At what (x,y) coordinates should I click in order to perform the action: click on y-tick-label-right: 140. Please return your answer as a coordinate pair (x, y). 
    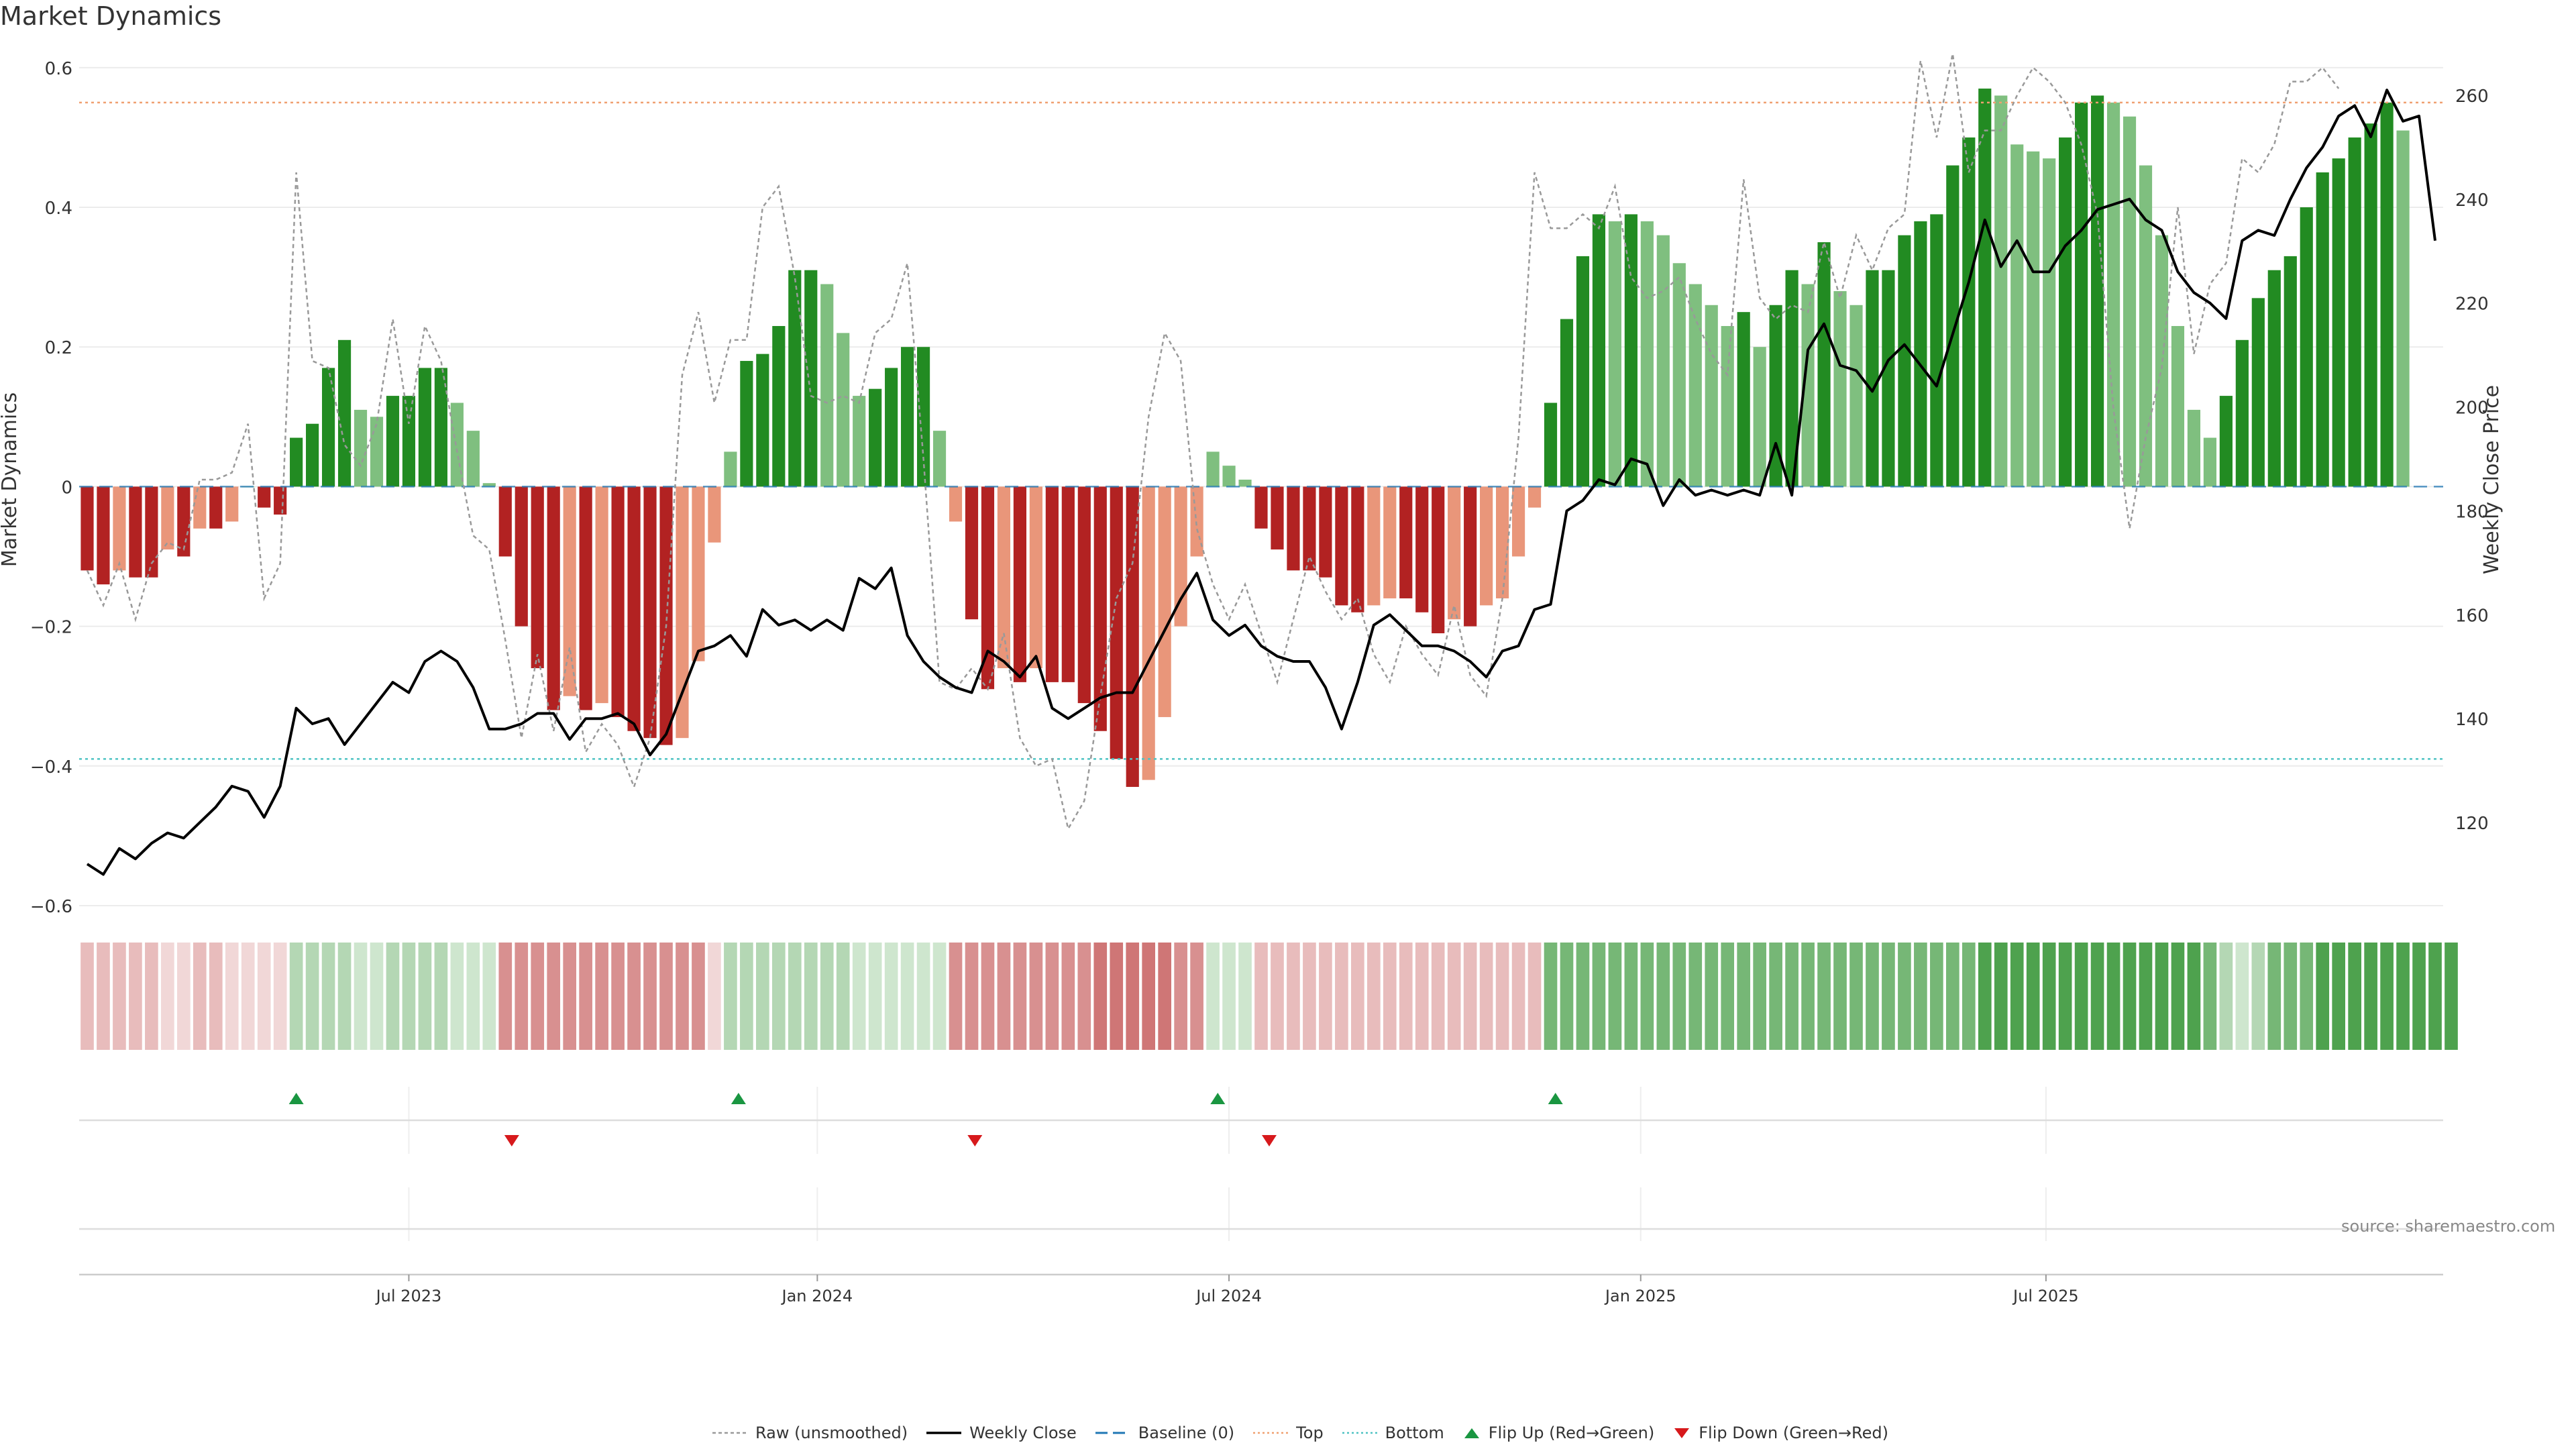
    Looking at the image, I should click on (2472, 720).